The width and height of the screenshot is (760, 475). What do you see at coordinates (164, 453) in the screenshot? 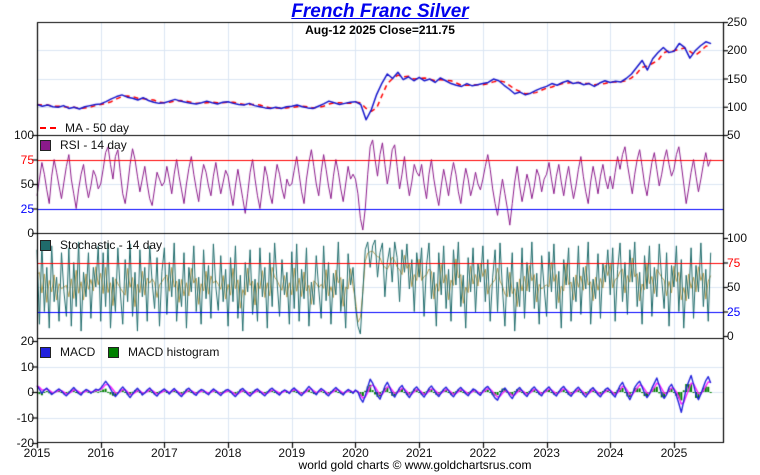
I see `x-axis-year-label: 2017` at bounding box center [164, 453].